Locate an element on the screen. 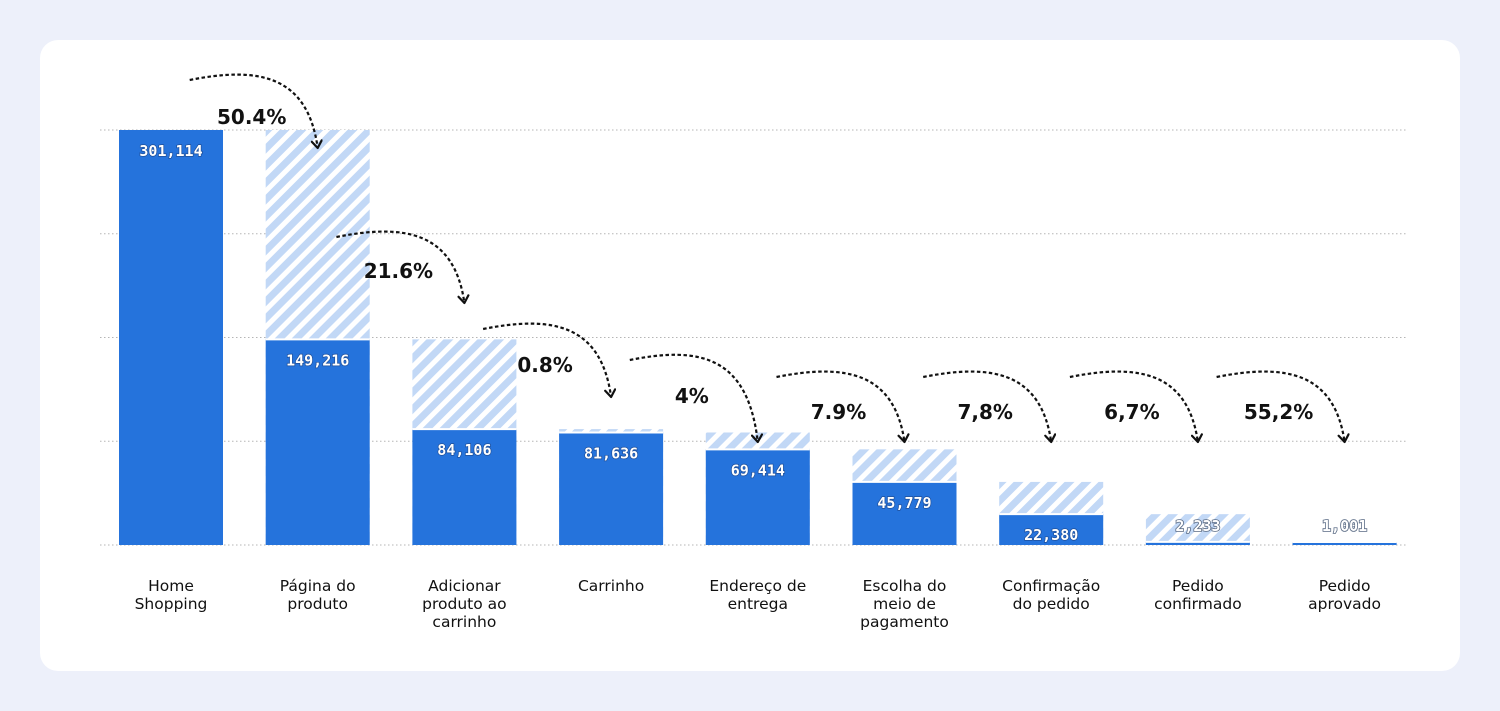 This screenshot has width=1500, height=711. category-label: Carrinho is located at coordinates (611, 586).